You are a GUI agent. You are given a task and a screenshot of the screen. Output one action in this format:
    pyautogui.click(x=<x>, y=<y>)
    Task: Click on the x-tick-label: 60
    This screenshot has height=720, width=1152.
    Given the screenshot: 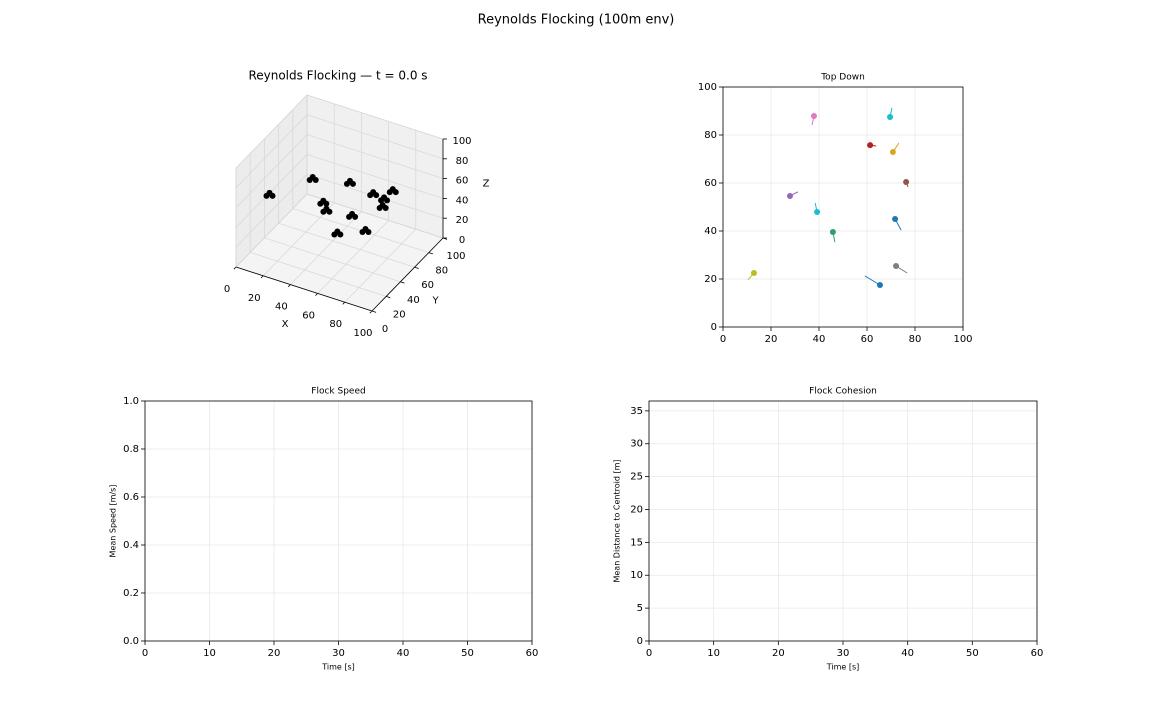 What is the action you would take?
    pyautogui.click(x=867, y=339)
    